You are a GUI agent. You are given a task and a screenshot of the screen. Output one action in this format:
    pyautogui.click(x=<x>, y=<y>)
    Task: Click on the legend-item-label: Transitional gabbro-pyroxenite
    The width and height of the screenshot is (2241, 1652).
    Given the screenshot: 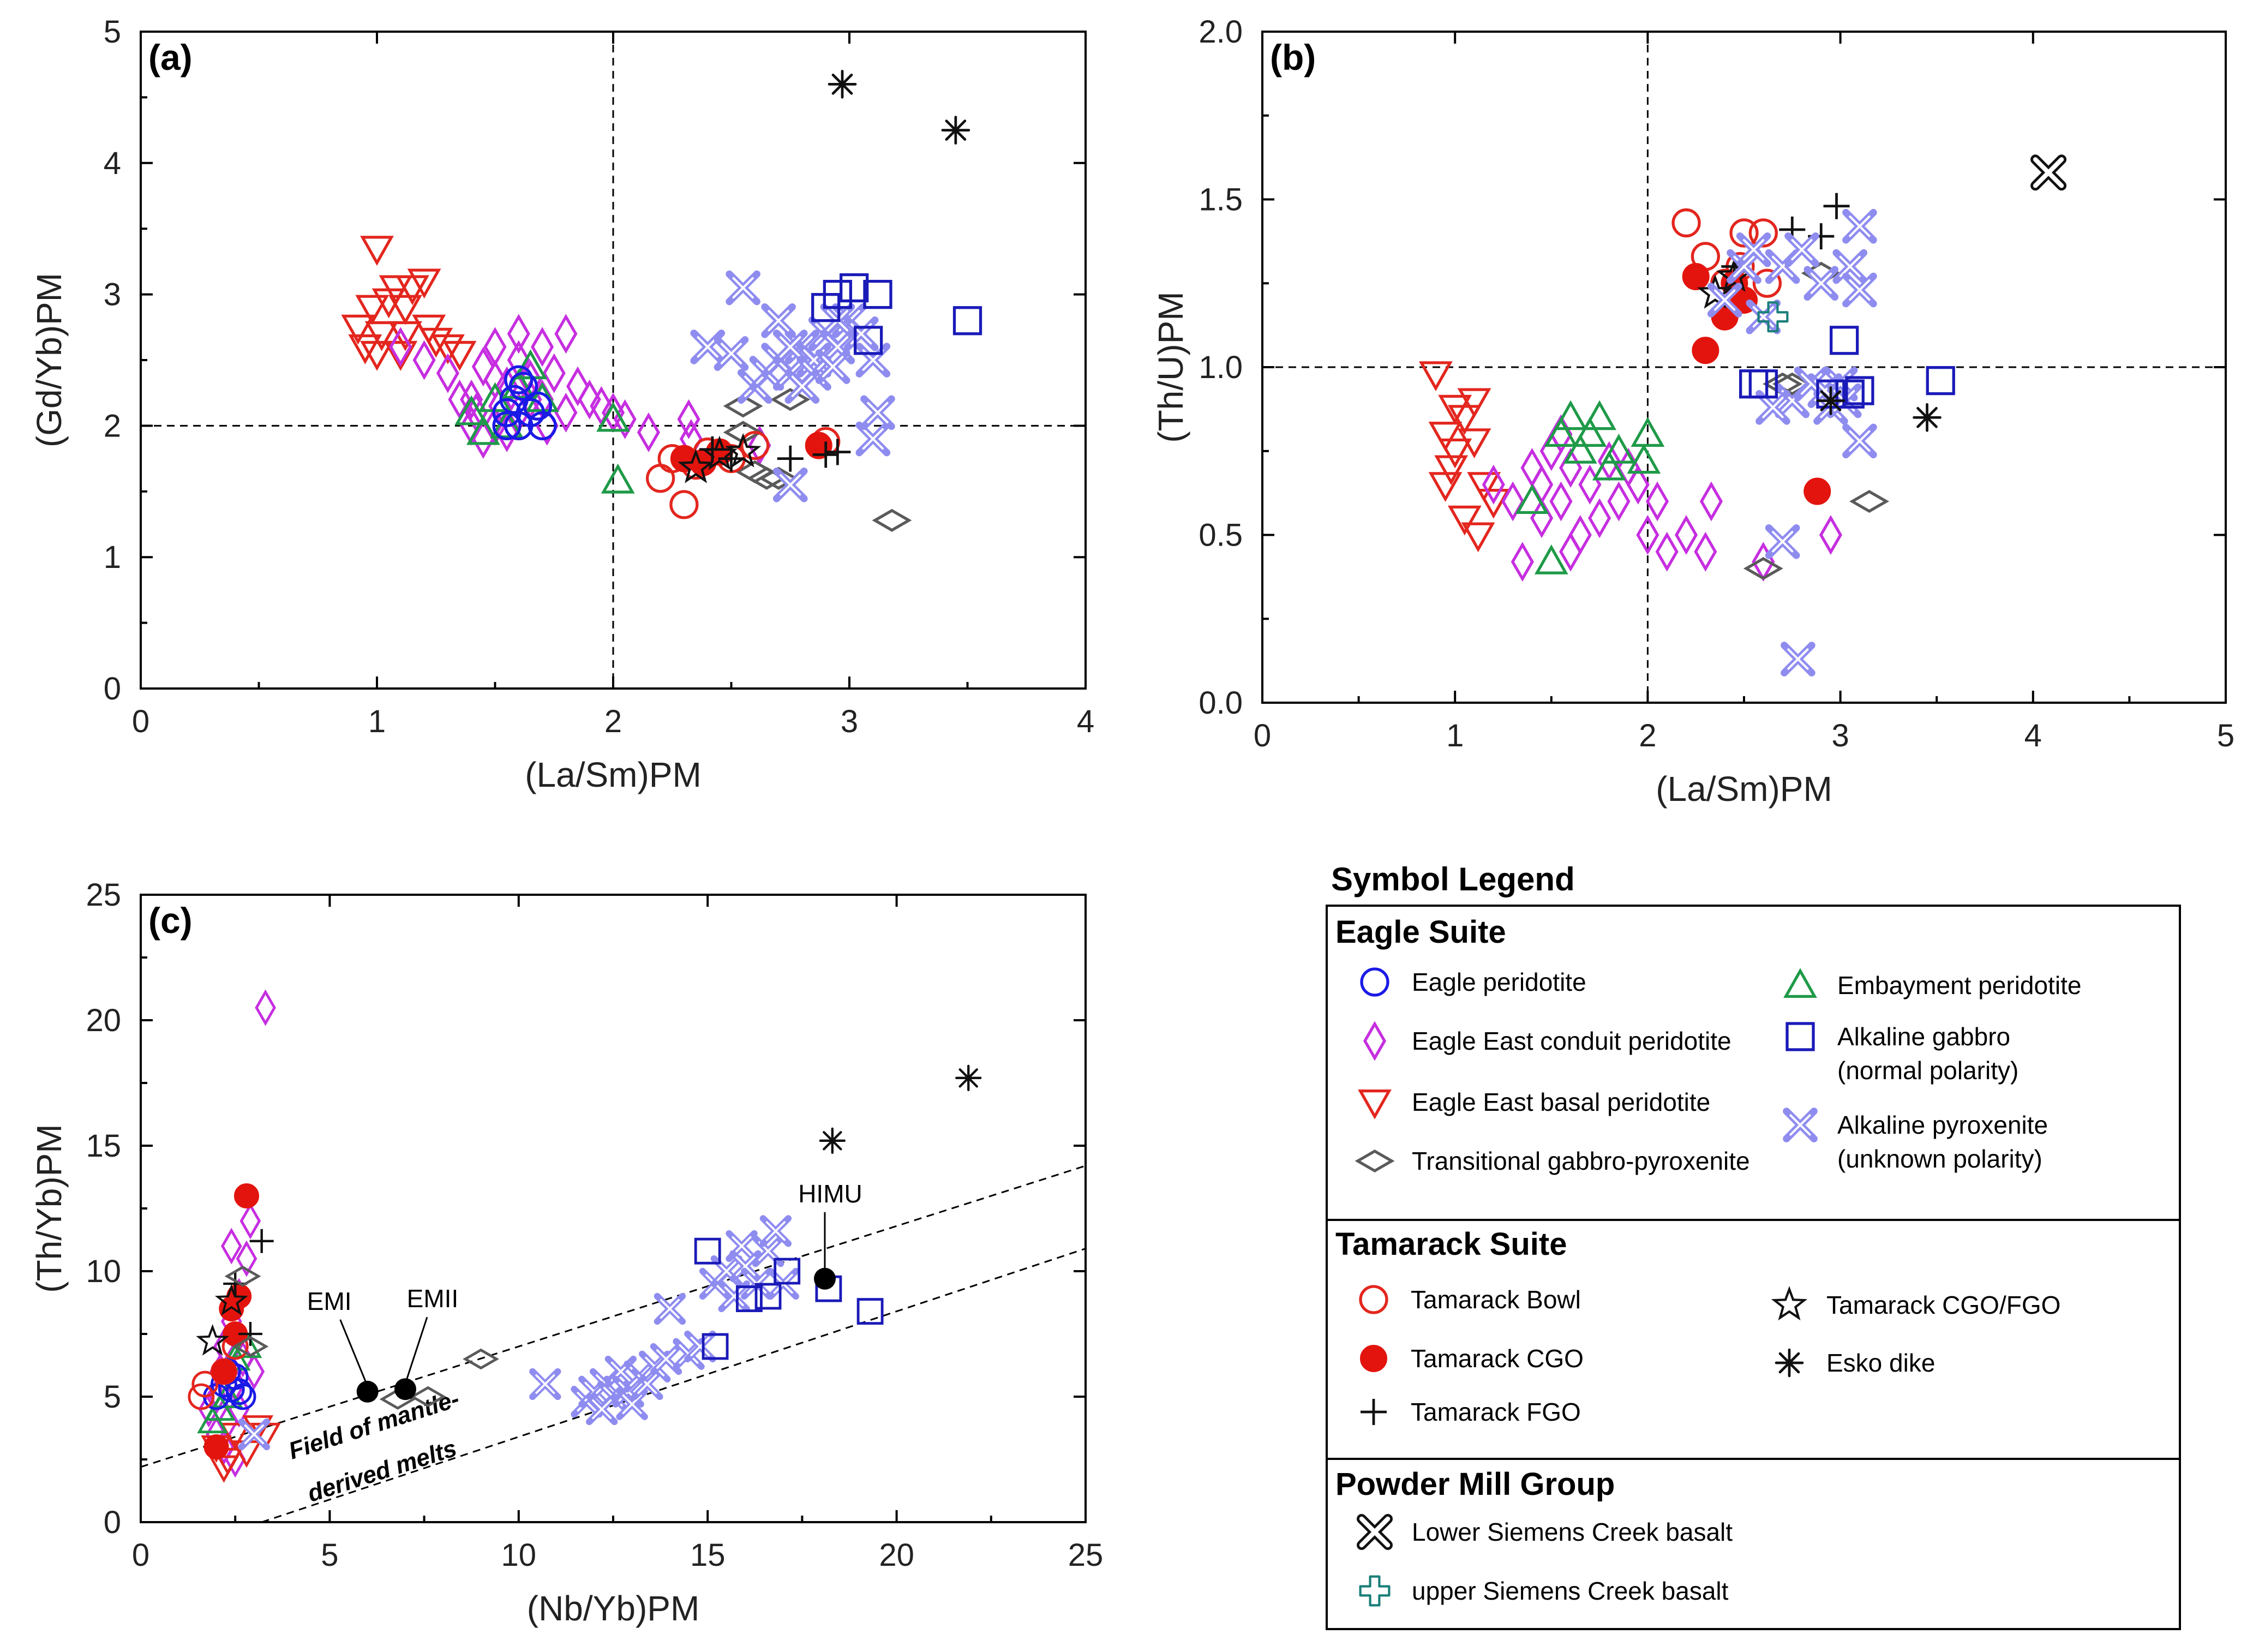 What is the action you would take?
    pyautogui.click(x=1581, y=1161)
    